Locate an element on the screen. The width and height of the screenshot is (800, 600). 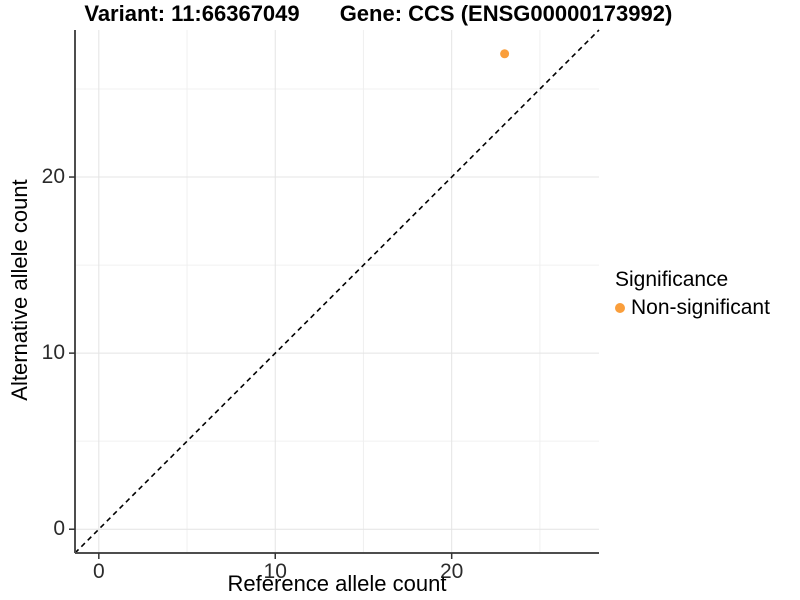
plot-title-variant: Variant: 11:66367049 is located at coordinates (192, 13).